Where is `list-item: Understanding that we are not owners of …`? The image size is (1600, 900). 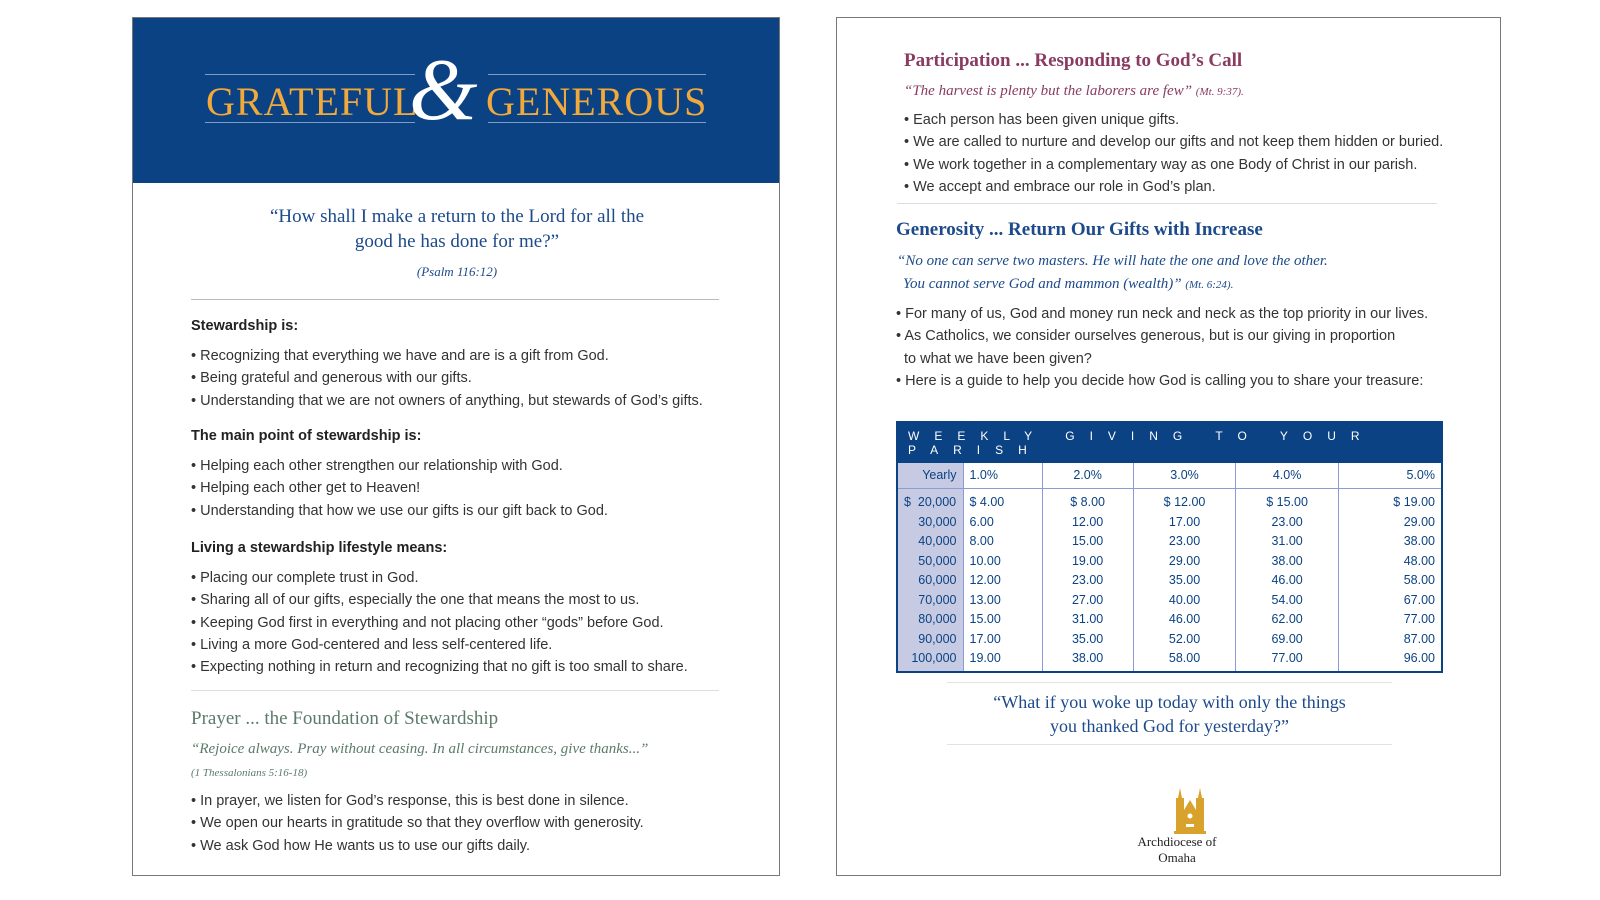
list-item: Understanding that we are not owners of … is located at coordinates (447, 401).